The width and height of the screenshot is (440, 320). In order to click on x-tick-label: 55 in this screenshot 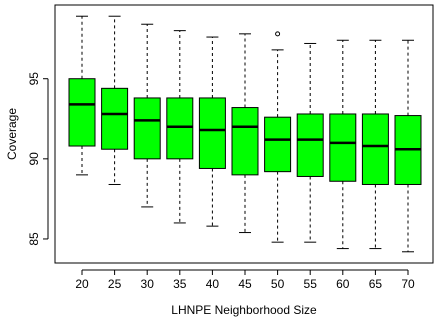, I will do `click(311, 284)`.